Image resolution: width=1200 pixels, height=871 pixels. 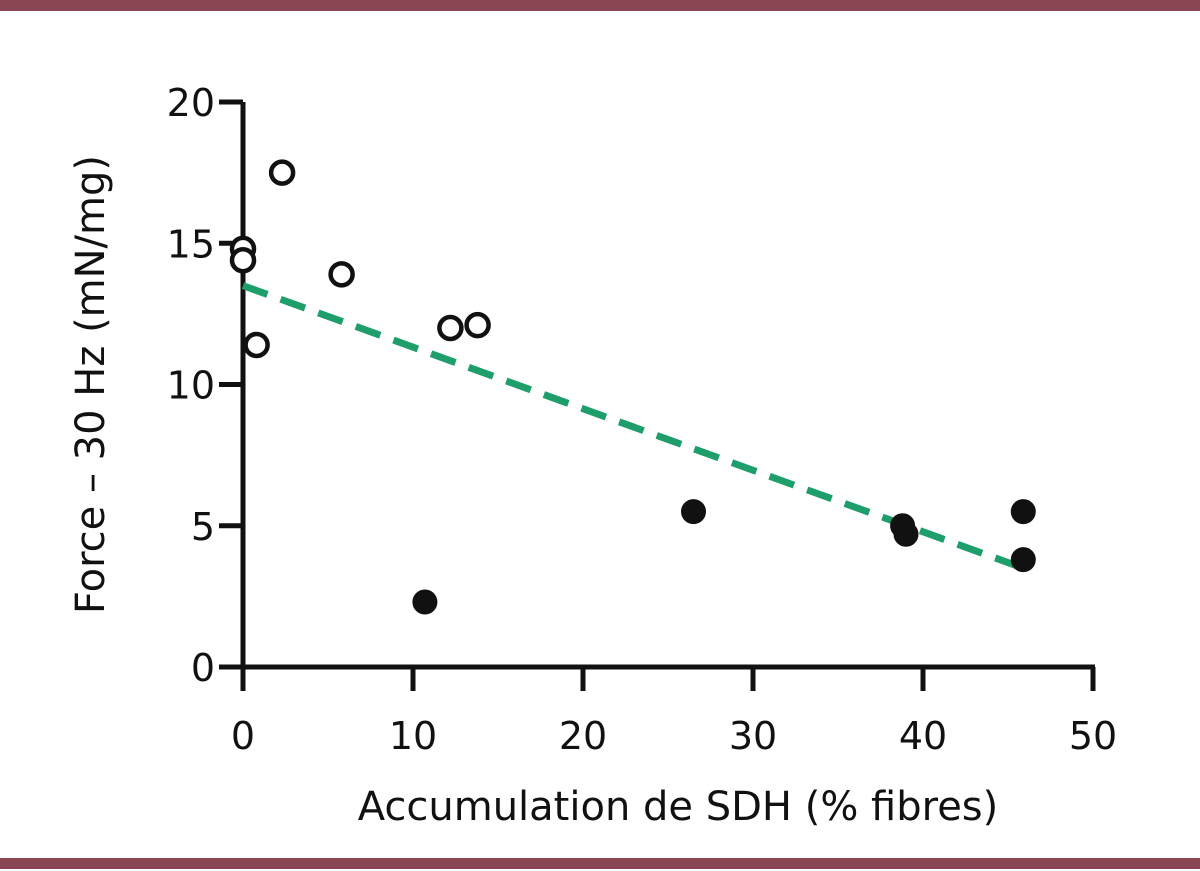 What do you see at coordinates (243, 736) in the screenshot?
I see `x-tick-label: 0` at bounding box center [243, 736].